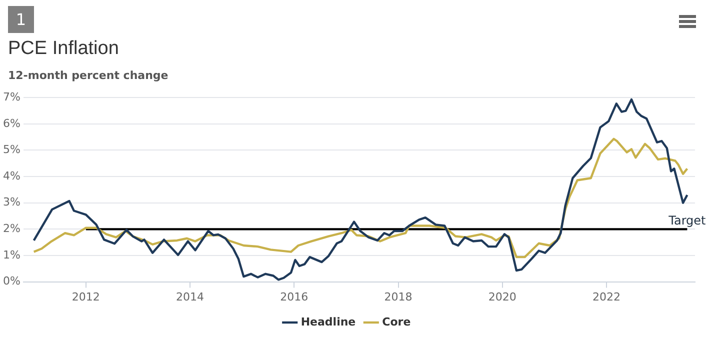 The height and width of the screenshot is (338, 720). Describe the element at coordinates (398, 297) in the screenshot. I see `x-tick-label: 2018` at that location.